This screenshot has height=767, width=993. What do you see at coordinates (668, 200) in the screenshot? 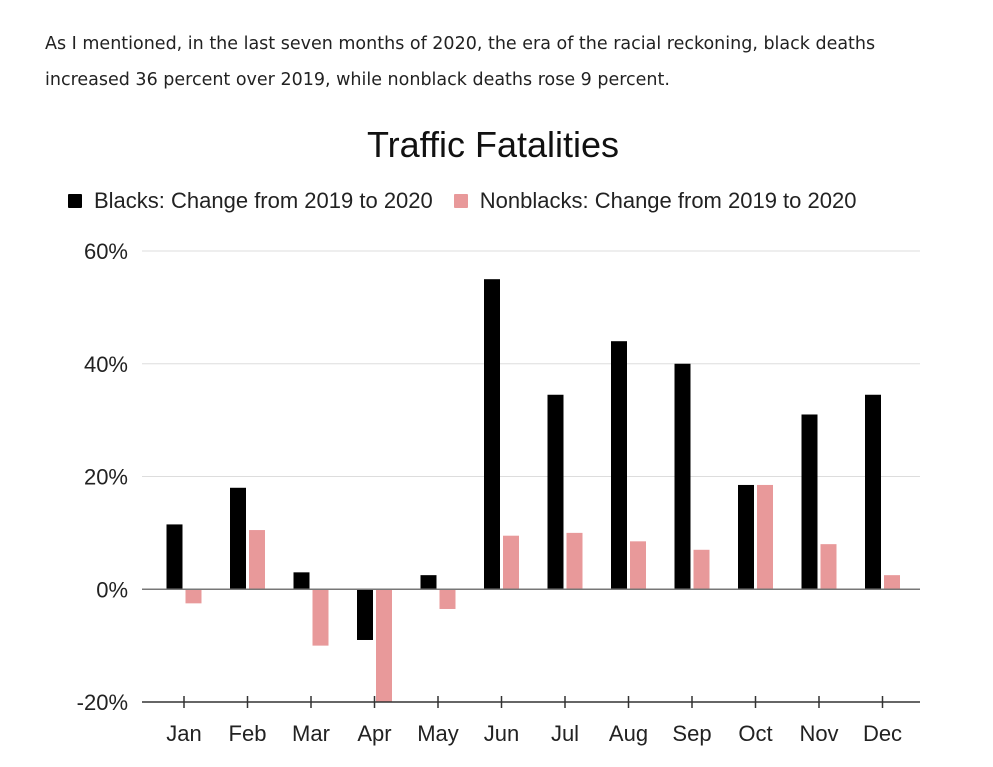
I see `legend-label-nonblacks: Nonblacks: Change from 2019 to 2020` at bounding box center [668, 200].